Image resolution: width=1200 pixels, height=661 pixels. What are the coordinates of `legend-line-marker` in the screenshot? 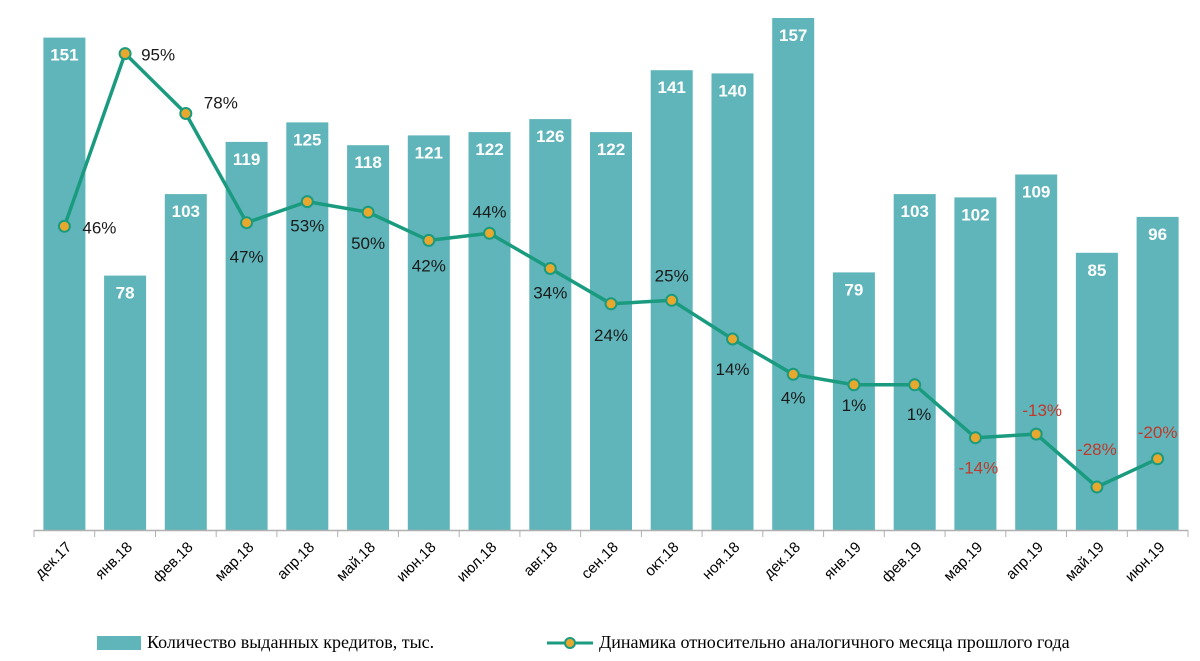 It's located at (570, 643).